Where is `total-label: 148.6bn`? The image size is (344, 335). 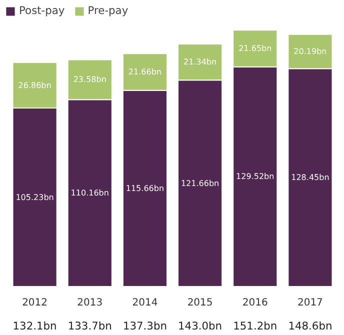
total-label: 148.6bn is located at coordinates (310, 326).